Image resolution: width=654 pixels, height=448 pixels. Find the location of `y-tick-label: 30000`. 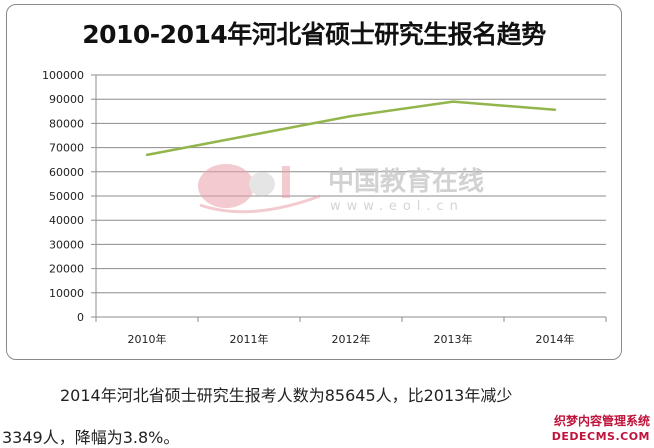

y-tick-label: 30000 is located at coordinates (66, 244).